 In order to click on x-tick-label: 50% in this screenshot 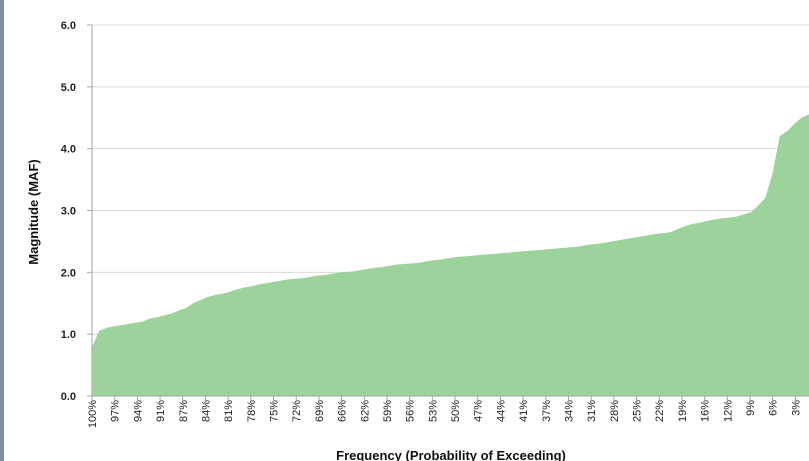, I will do `click(456, 411)`.